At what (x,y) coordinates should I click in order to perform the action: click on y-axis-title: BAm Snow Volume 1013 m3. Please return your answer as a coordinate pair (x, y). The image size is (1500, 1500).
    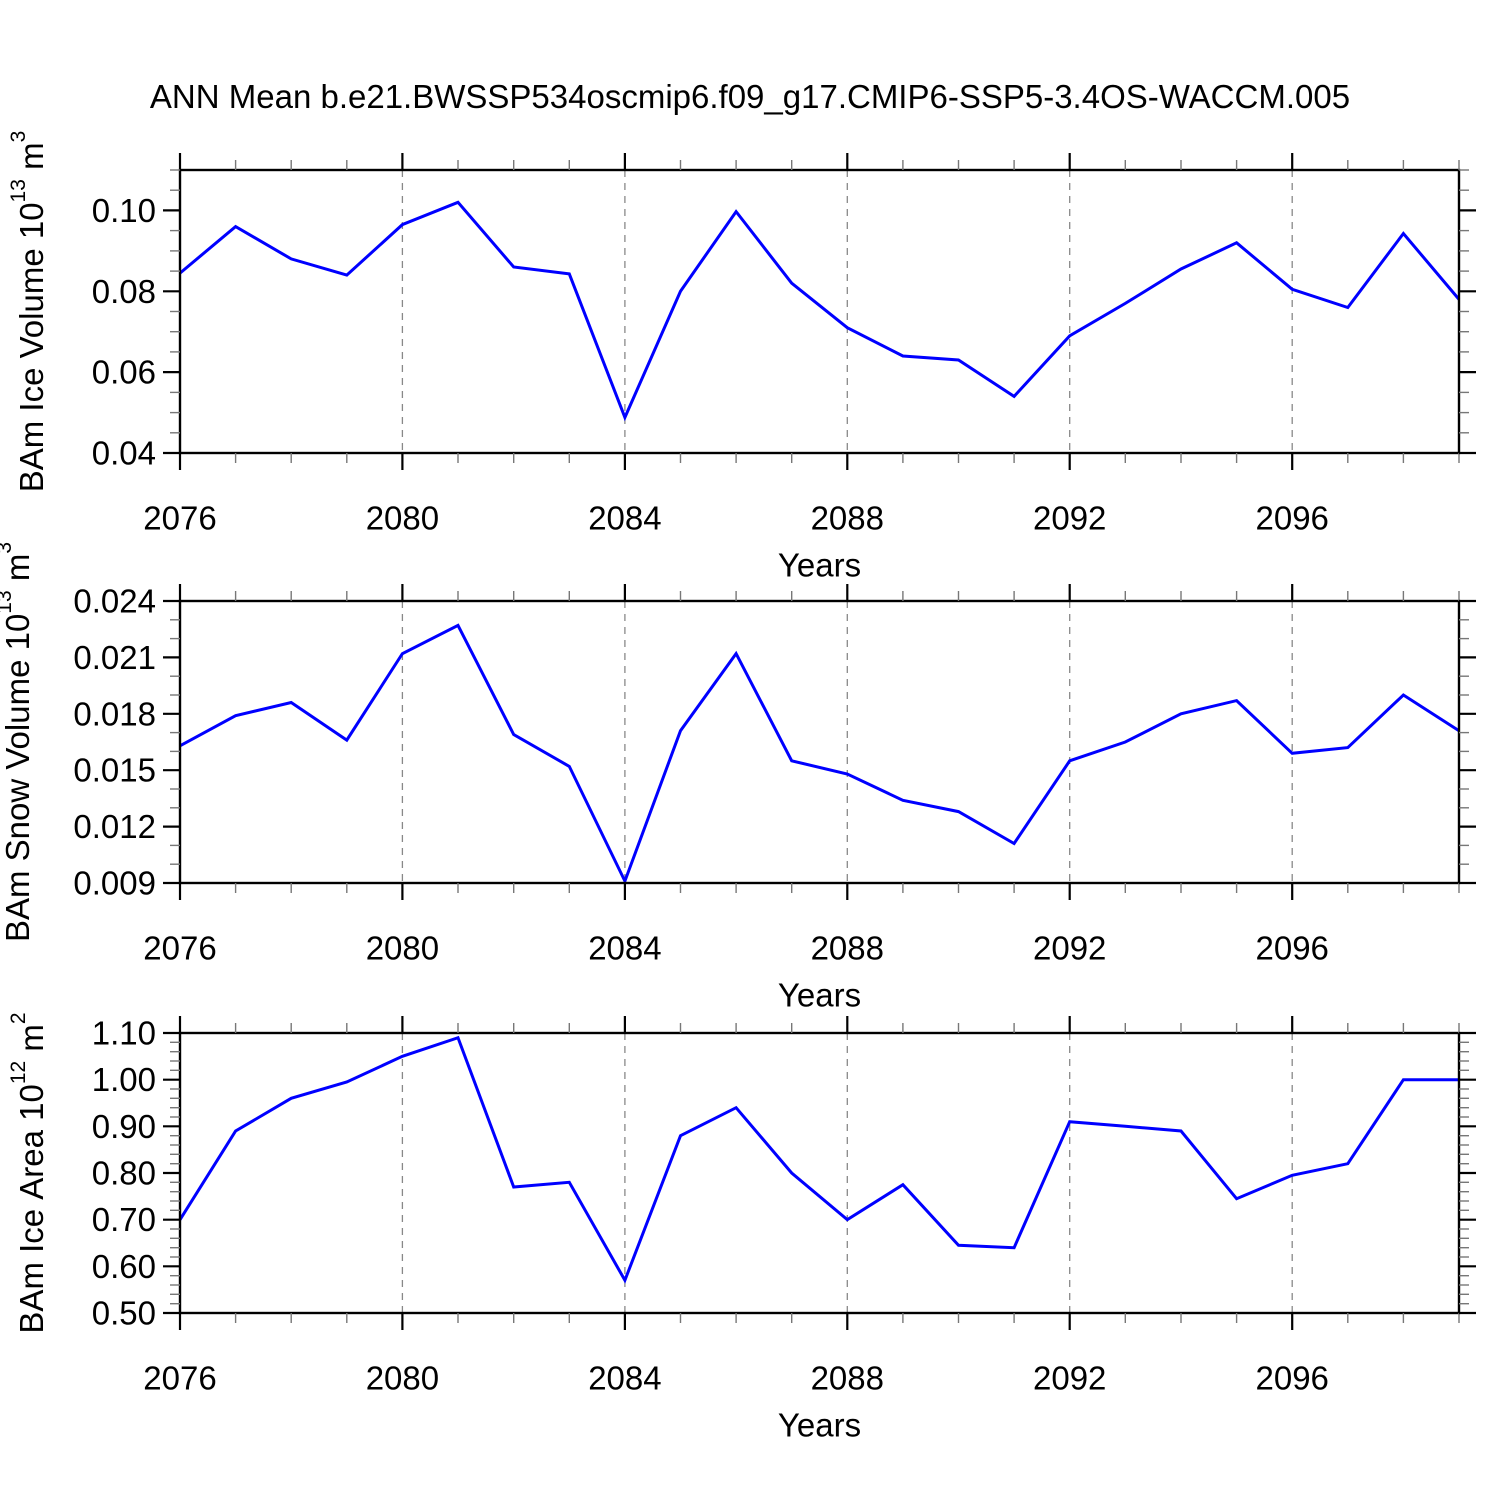
    Looking at the image, I should click on (18, 742).